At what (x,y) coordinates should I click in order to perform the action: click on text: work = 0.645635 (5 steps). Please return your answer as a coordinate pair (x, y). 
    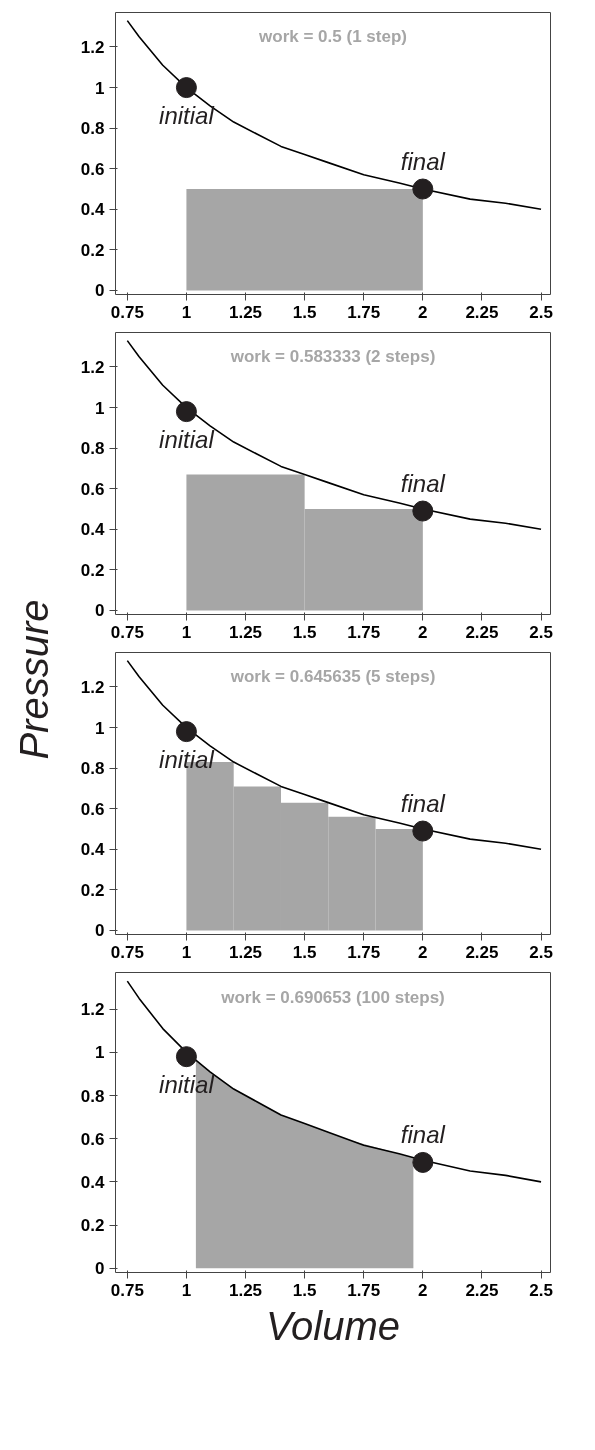
    Looking at the image, I should click on (332, 676).